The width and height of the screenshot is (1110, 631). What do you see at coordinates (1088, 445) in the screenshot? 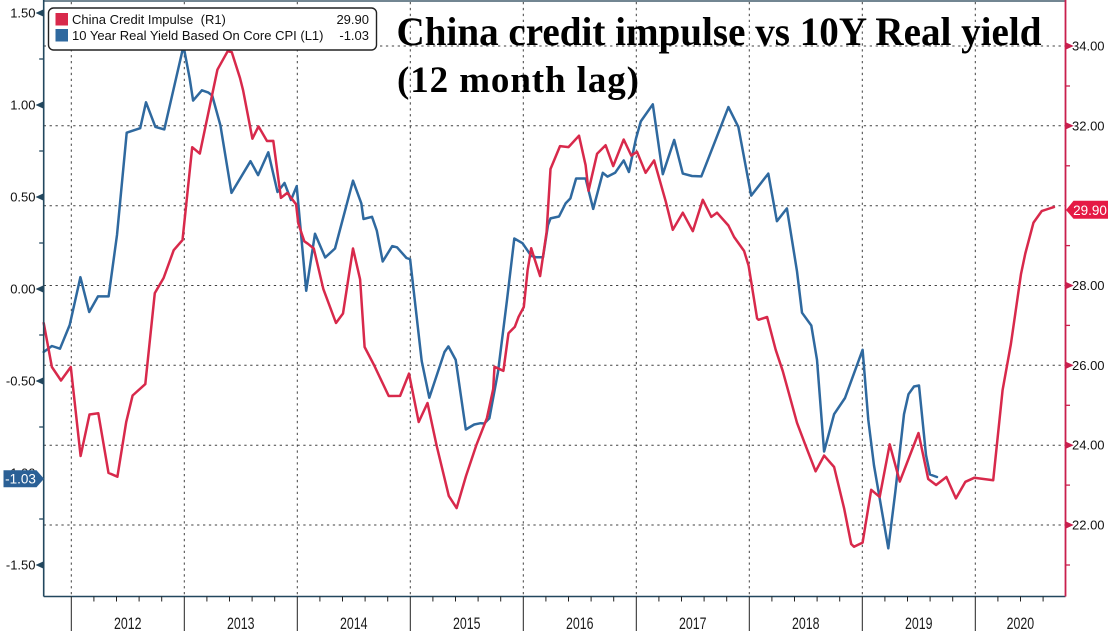
I see `svg-text: 24.00` at bounding box center [1088, 445].